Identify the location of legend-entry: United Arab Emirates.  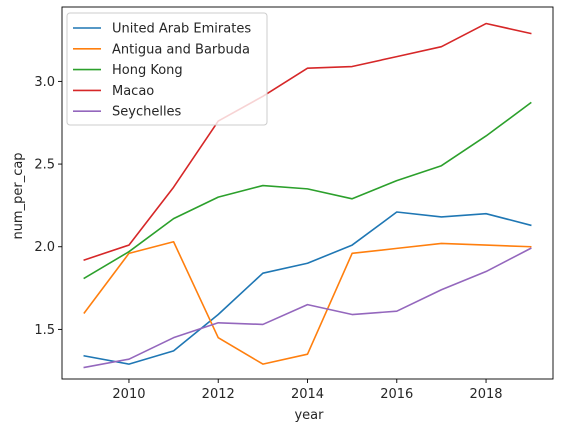
(181, 29).